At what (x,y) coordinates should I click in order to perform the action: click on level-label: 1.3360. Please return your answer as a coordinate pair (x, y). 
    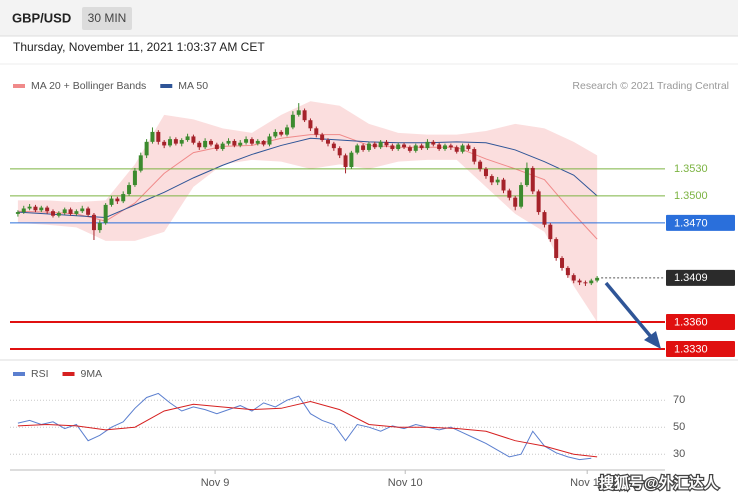
    Looking at the image, I should click on (691, 322).